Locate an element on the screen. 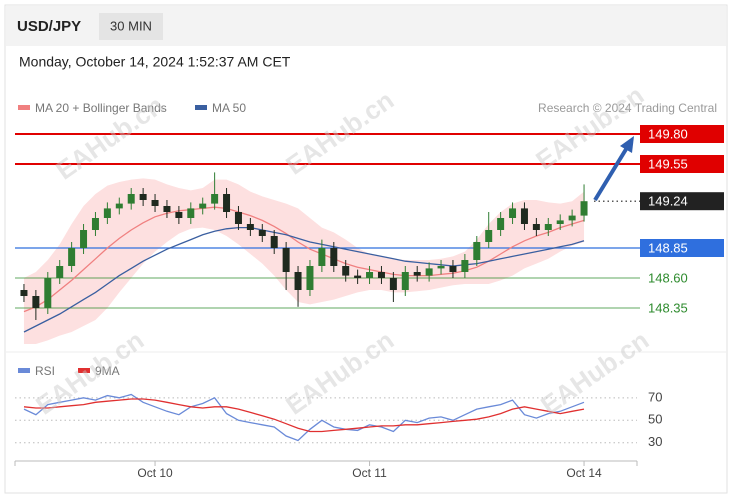  y-tick-label: 50 is located at coordinates (655, 419).